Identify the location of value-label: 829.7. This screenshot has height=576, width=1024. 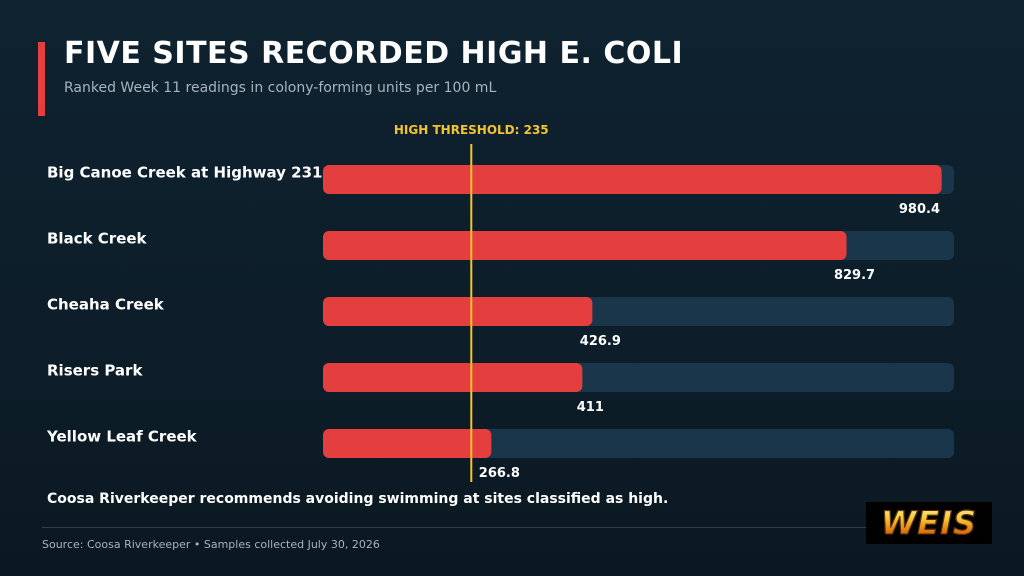
(854, 275).